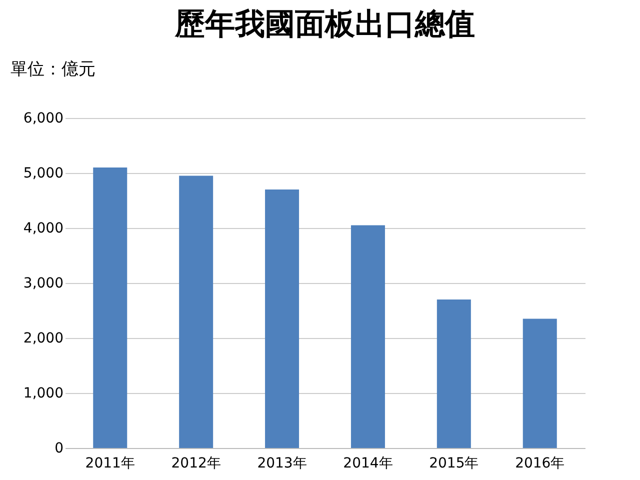  I want to click on y-tick-label: 4,000, so click(43, 228).